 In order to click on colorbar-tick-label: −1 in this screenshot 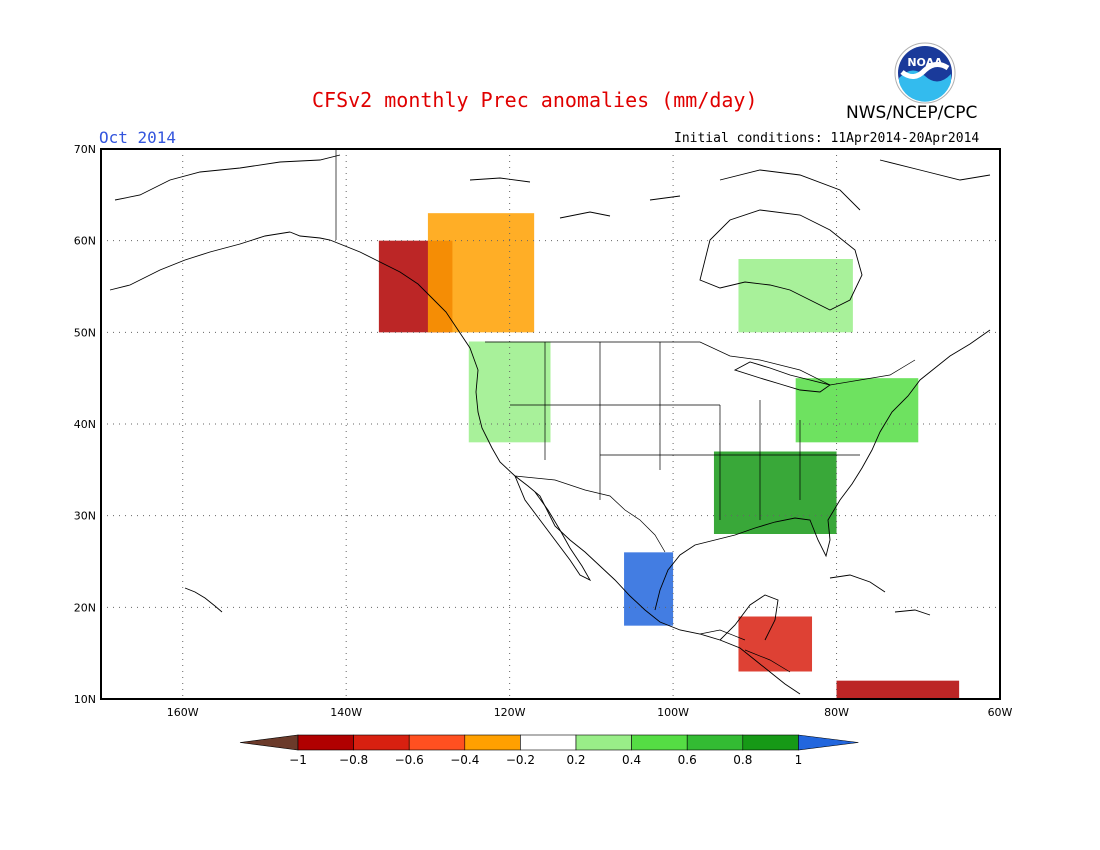, I will do `click(298, 760)`.